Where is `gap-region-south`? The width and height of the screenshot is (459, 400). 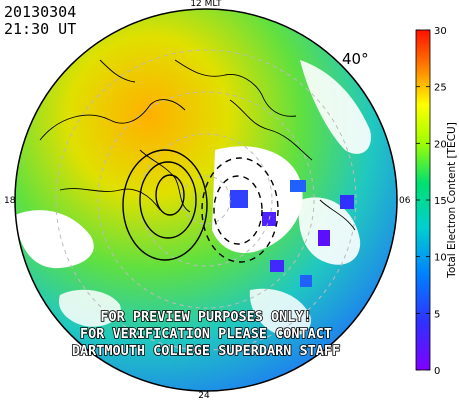 gap-region-south is located at coordinates (280, 312).